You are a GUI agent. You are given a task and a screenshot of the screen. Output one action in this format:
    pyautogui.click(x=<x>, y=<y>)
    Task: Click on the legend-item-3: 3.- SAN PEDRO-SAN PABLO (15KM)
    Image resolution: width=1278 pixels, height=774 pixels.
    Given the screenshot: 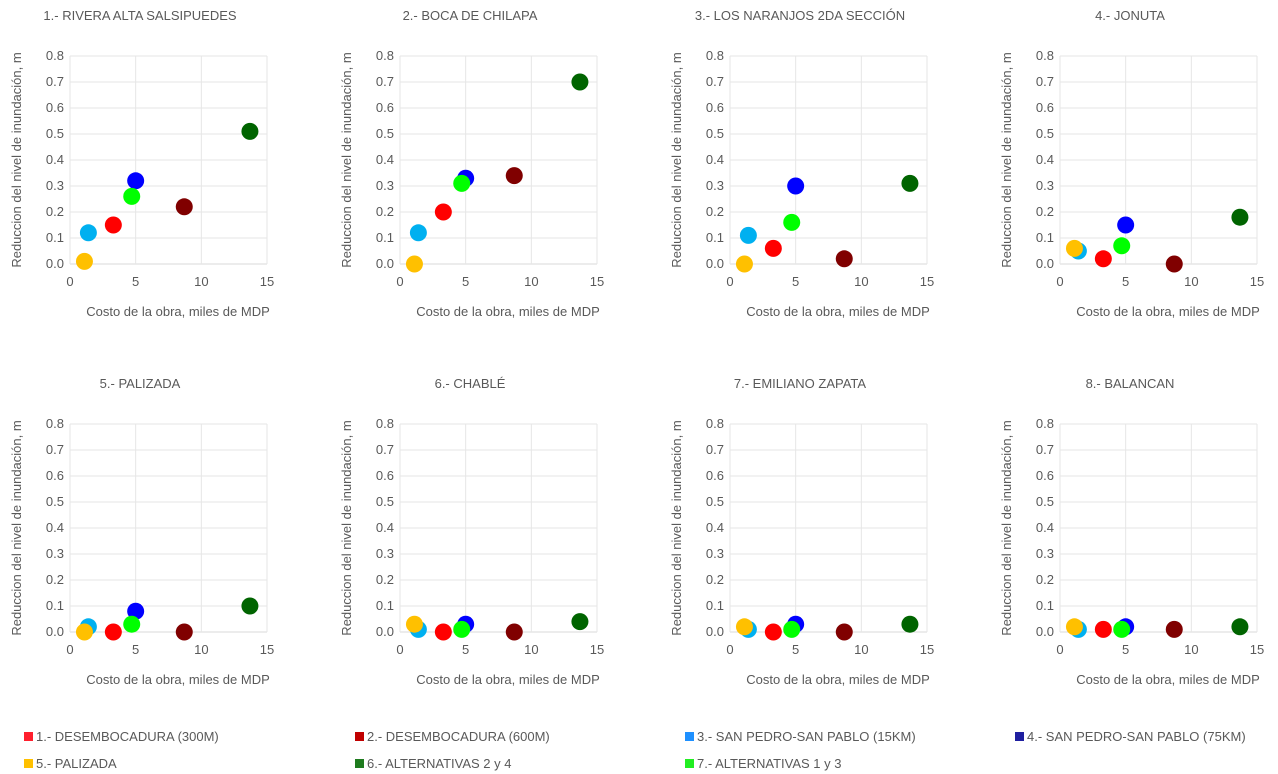 What is the action you would take?
    pyautogui.click(x=800, y=736)
    